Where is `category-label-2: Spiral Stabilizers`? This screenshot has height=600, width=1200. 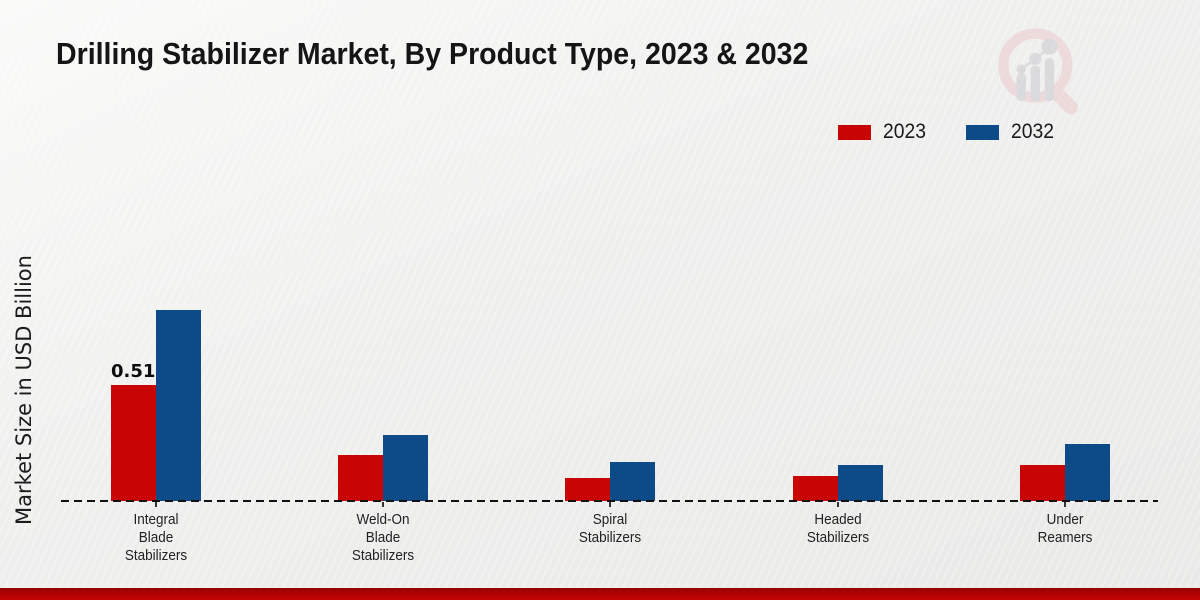
category-label-2: Spiral Stabilizers is located at coordinates (610, 528).